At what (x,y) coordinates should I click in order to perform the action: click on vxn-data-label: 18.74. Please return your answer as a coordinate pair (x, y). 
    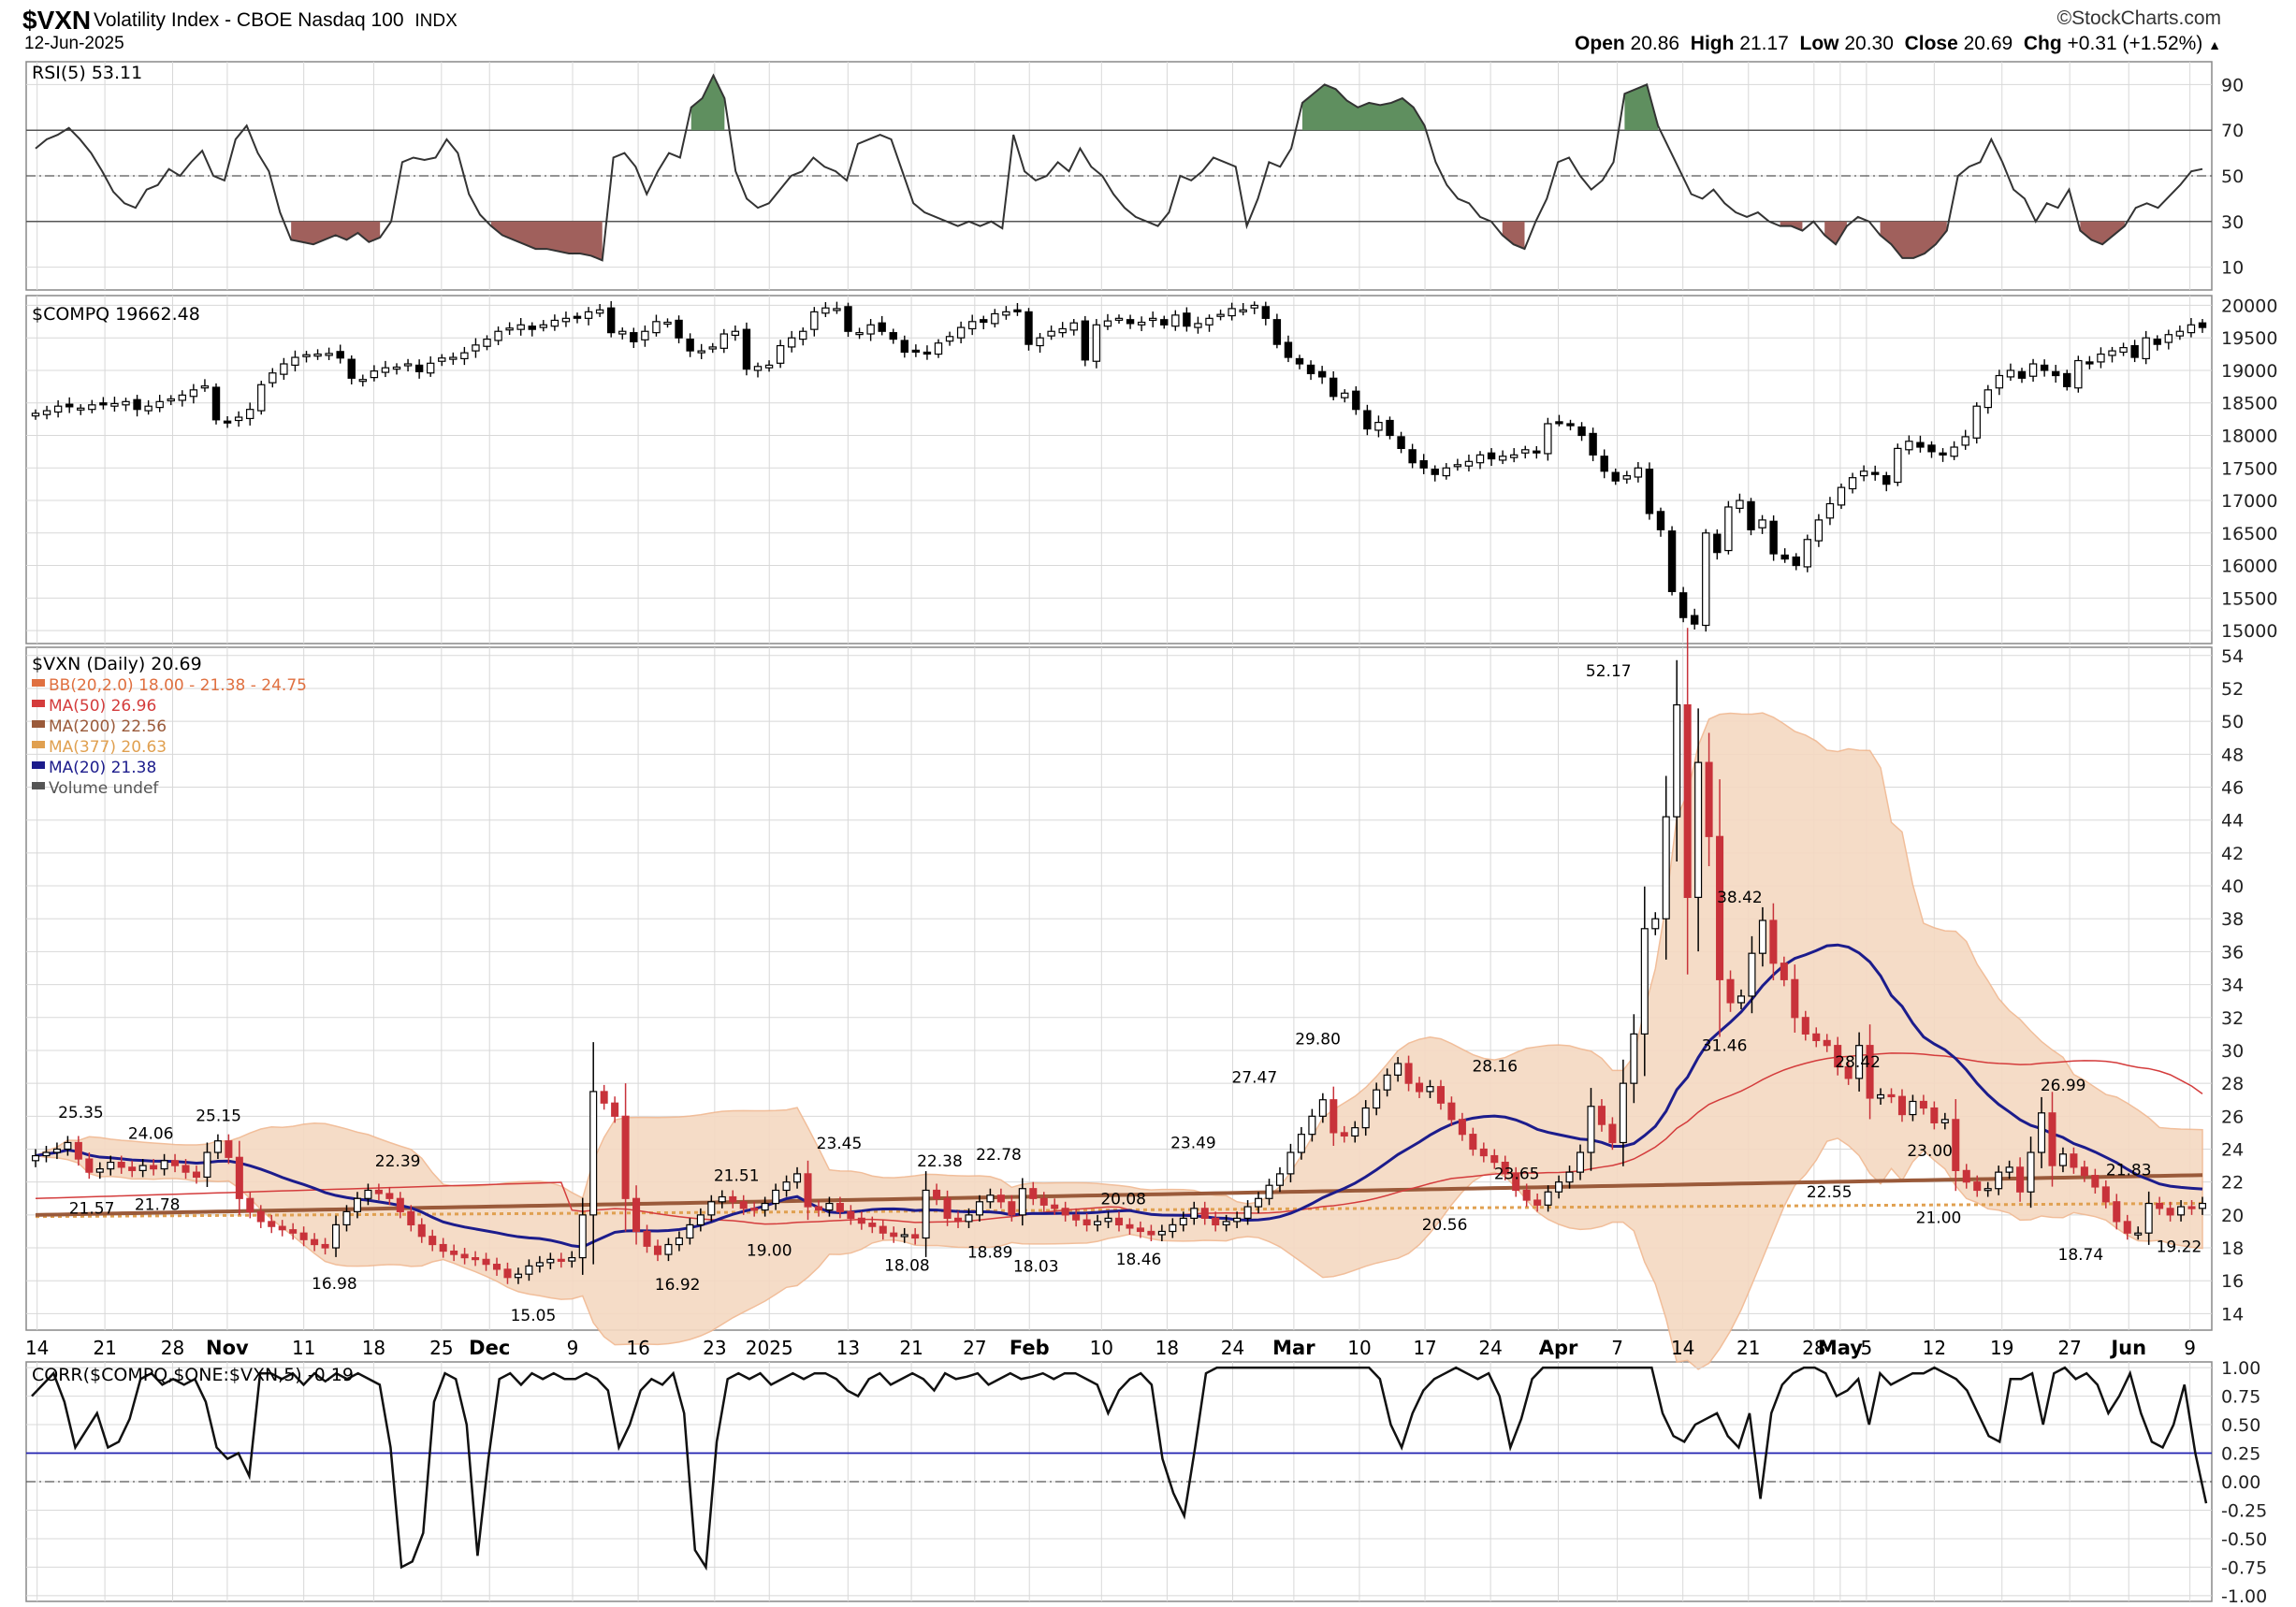
    Looking at the image, I should click on (2081, 1255).